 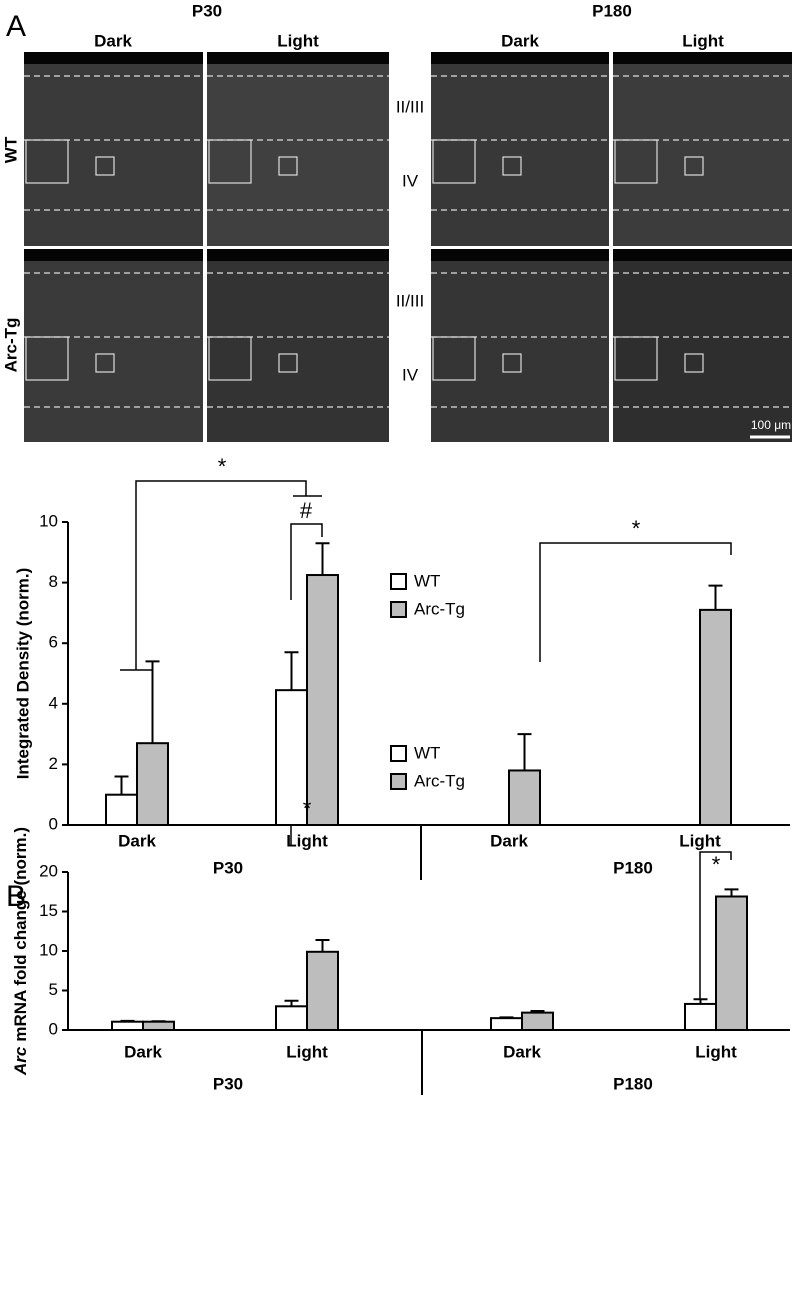 I want to click on panel-label: B, so click(x=16, y=896).